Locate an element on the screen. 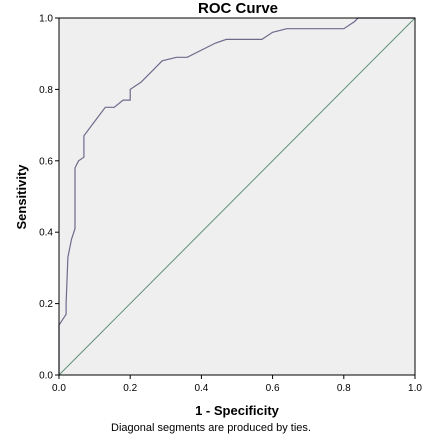 This screenshot has height=437, width=441. x-tick-label: 0.6 is located at coordinates (273, 388).